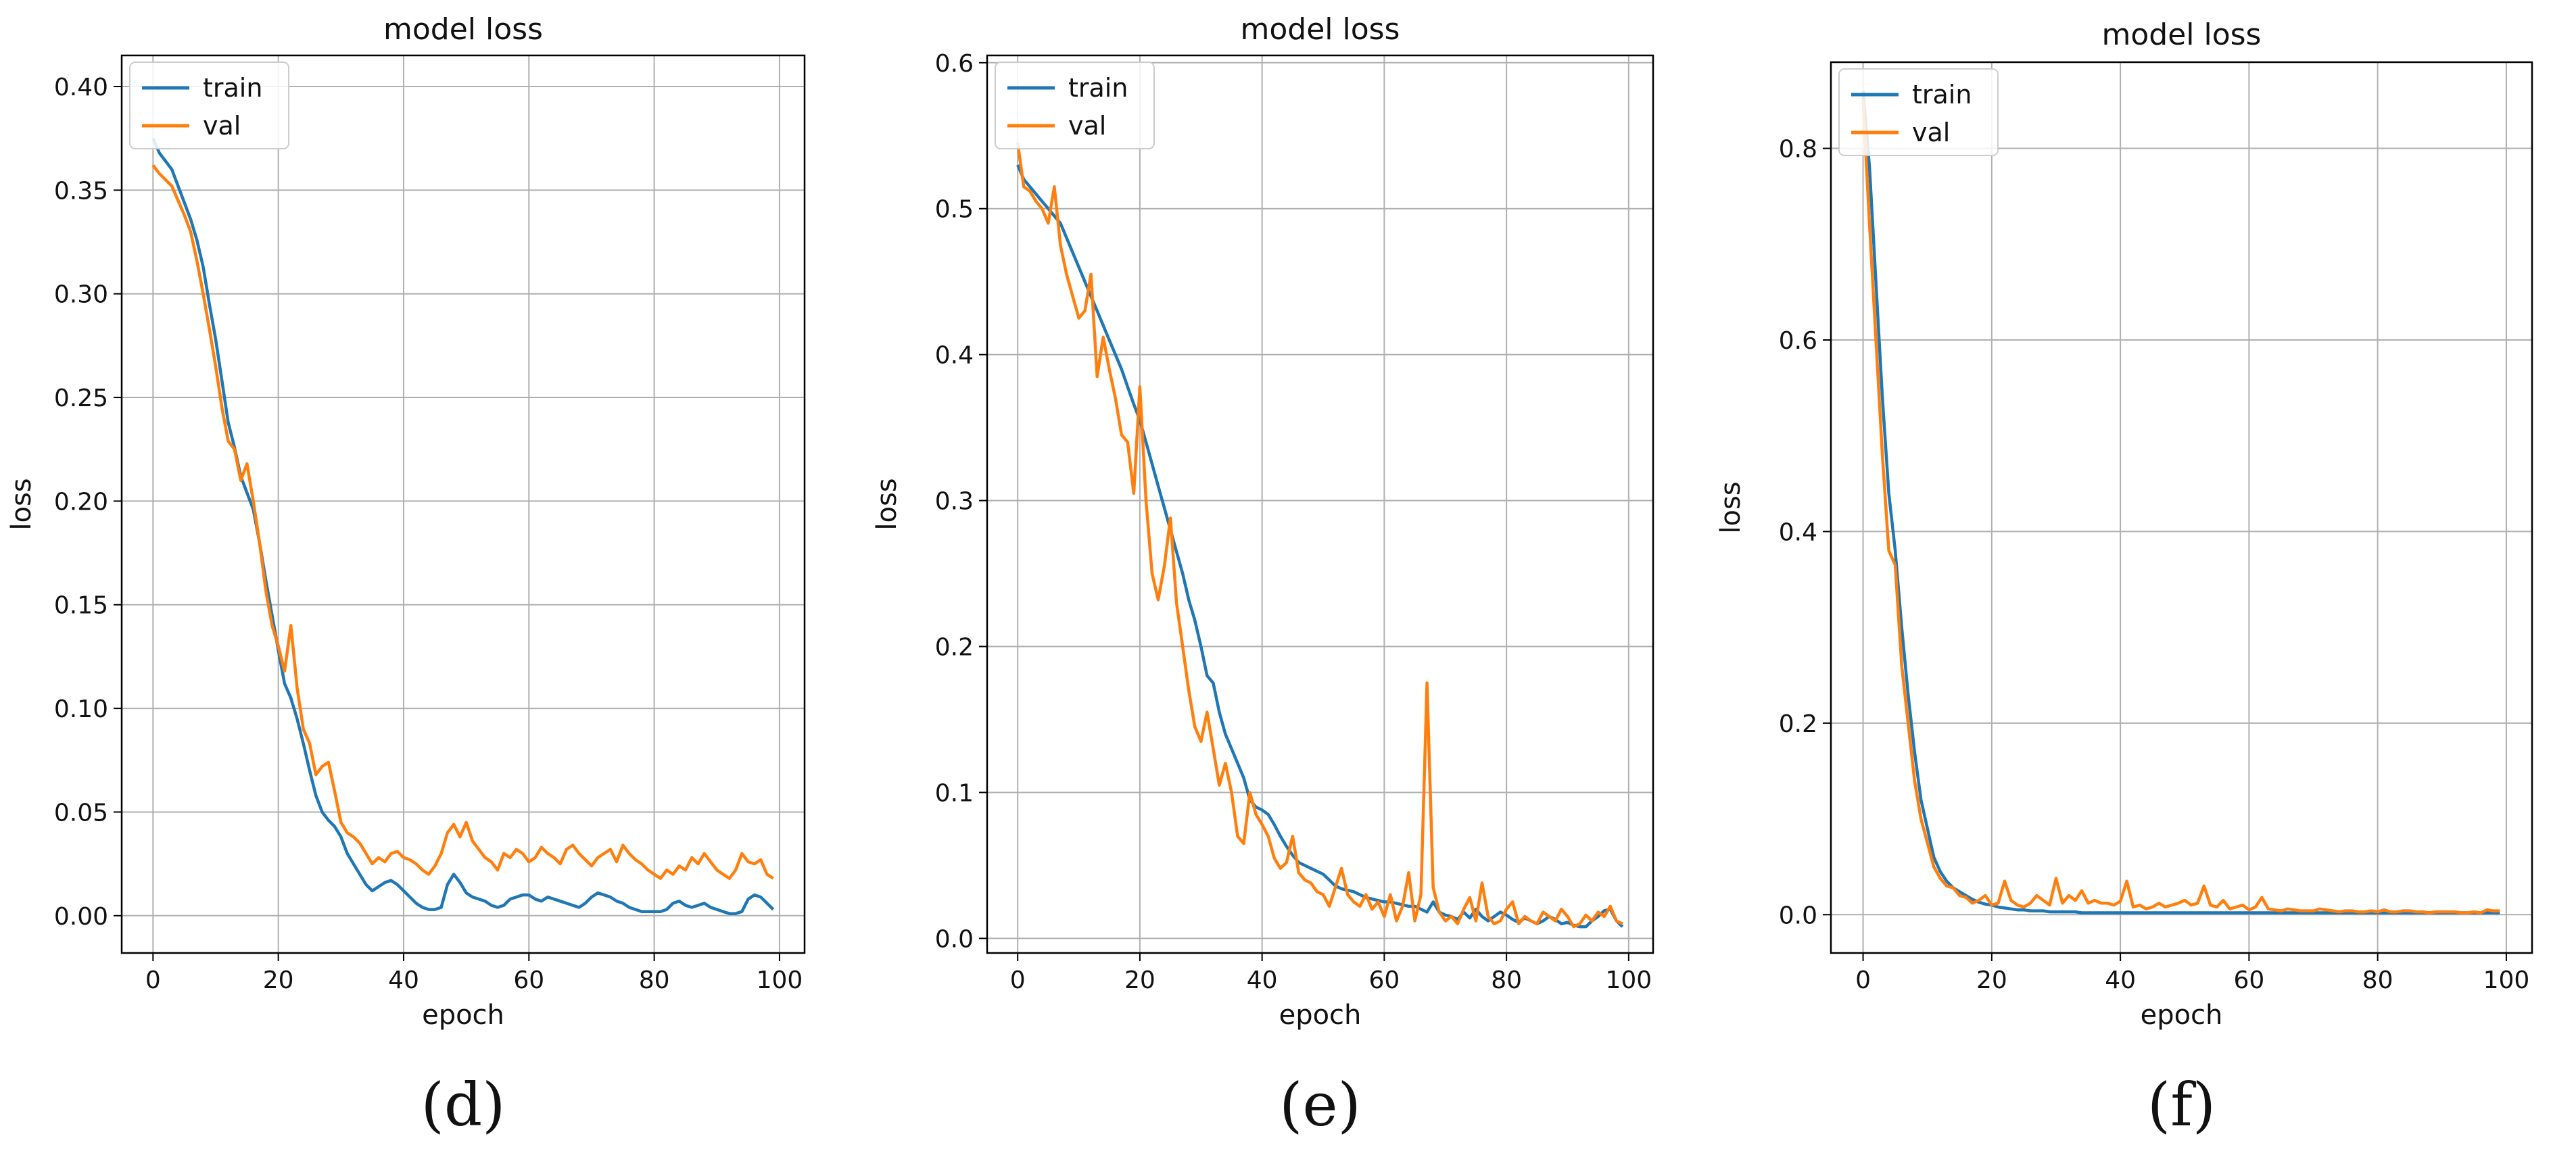 The width and height of the screenshot is (2576, 1149). What do you see at coordinates (81, 709) in the screenshot?
I see `y-tick-label: 0.10` at bounding box center [81, 709].